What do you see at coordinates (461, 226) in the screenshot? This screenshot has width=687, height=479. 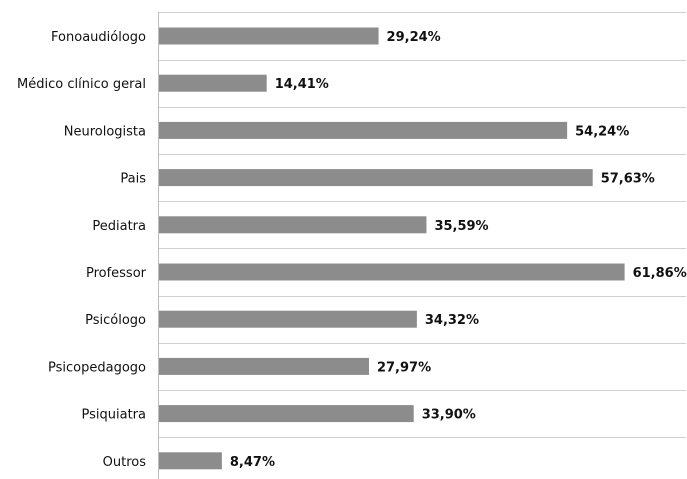 I see `value-label-4: 35,59%` at bounding box center [461, 226].